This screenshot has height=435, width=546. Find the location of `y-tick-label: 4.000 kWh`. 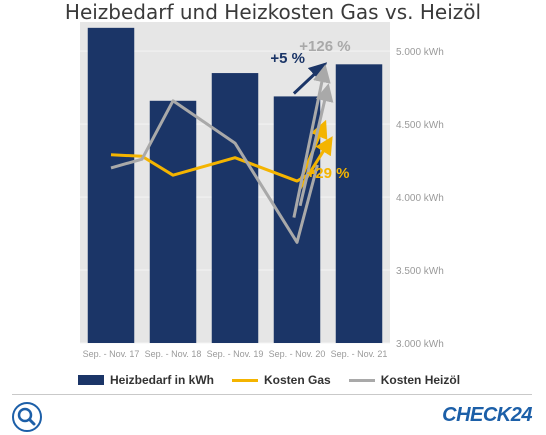

y-tick-label: 4.000 kWh is located at coordinates (420, 198).